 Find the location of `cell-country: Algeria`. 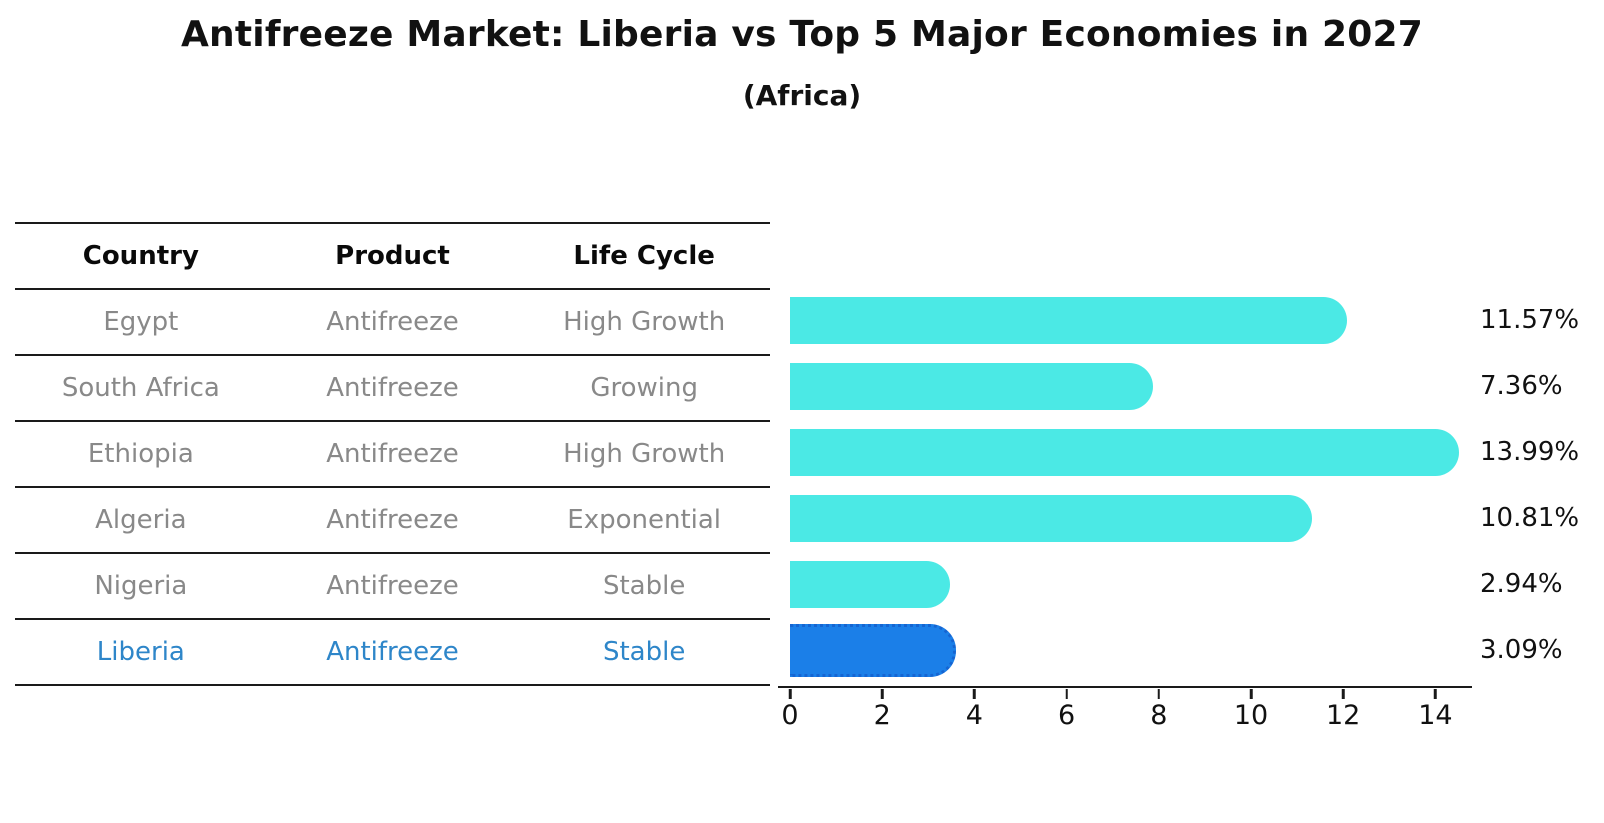

cell-country: Algeria is located at coordinates (141, 520).